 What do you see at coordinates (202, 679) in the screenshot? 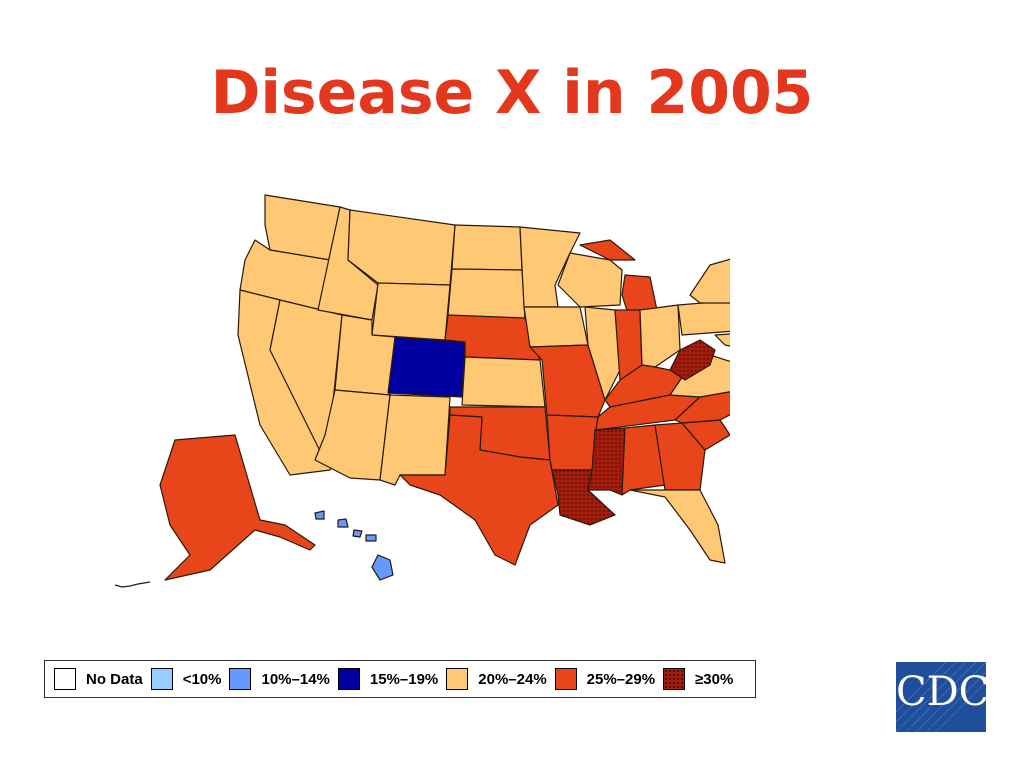
I see `legend-label: <10%` at bounding box center [202, 679].